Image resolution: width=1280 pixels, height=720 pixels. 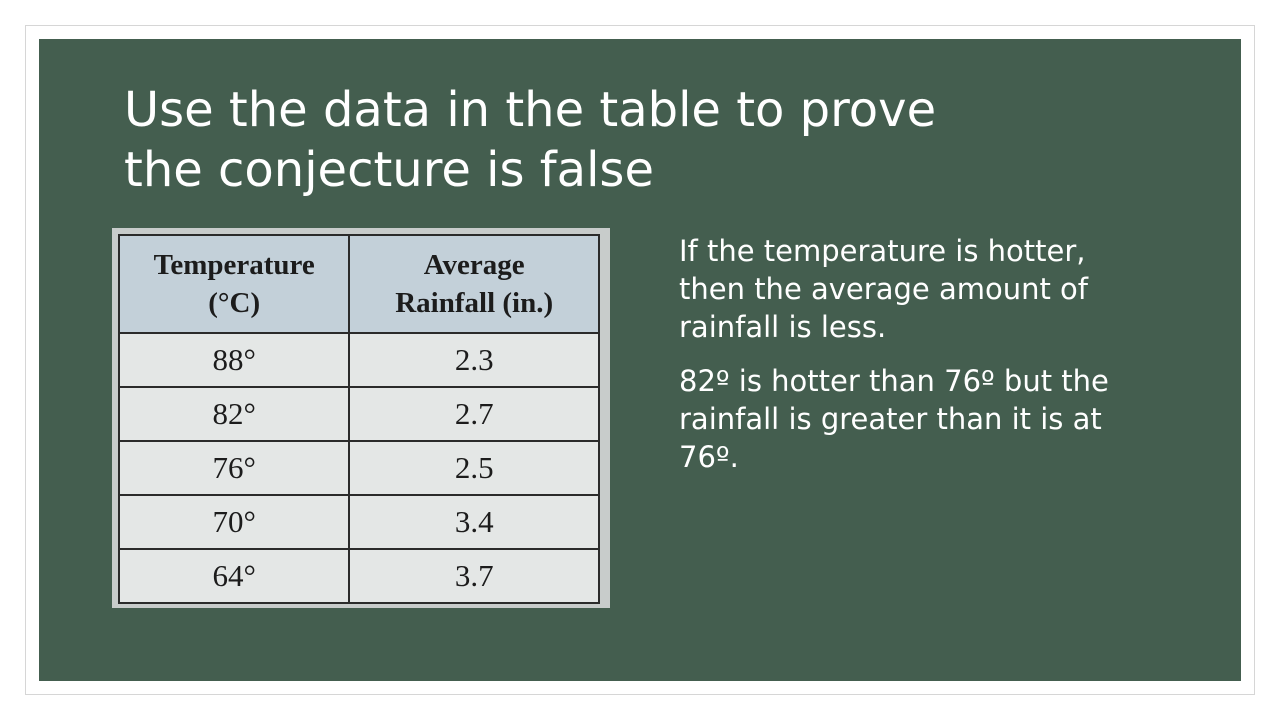 I want to click on table-row: 70° 3.4, so click(x=358, y=522).